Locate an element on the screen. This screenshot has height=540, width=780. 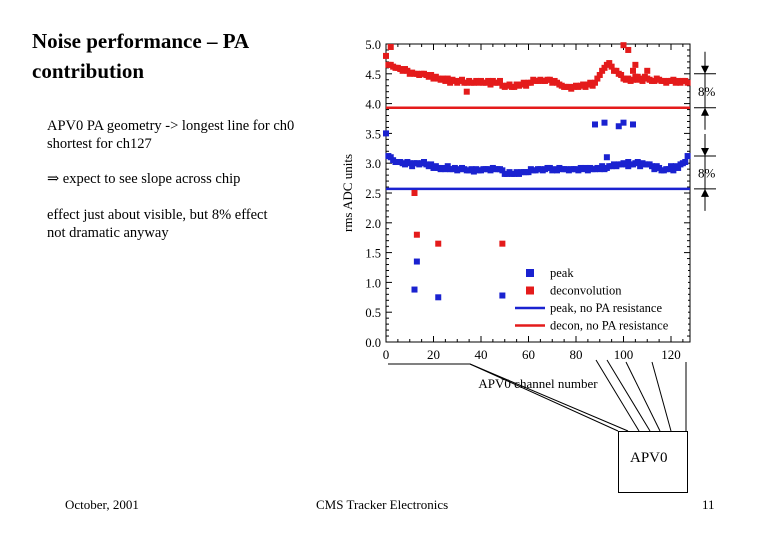
x-tick-label: 40 is located at coordinates (481, 354).